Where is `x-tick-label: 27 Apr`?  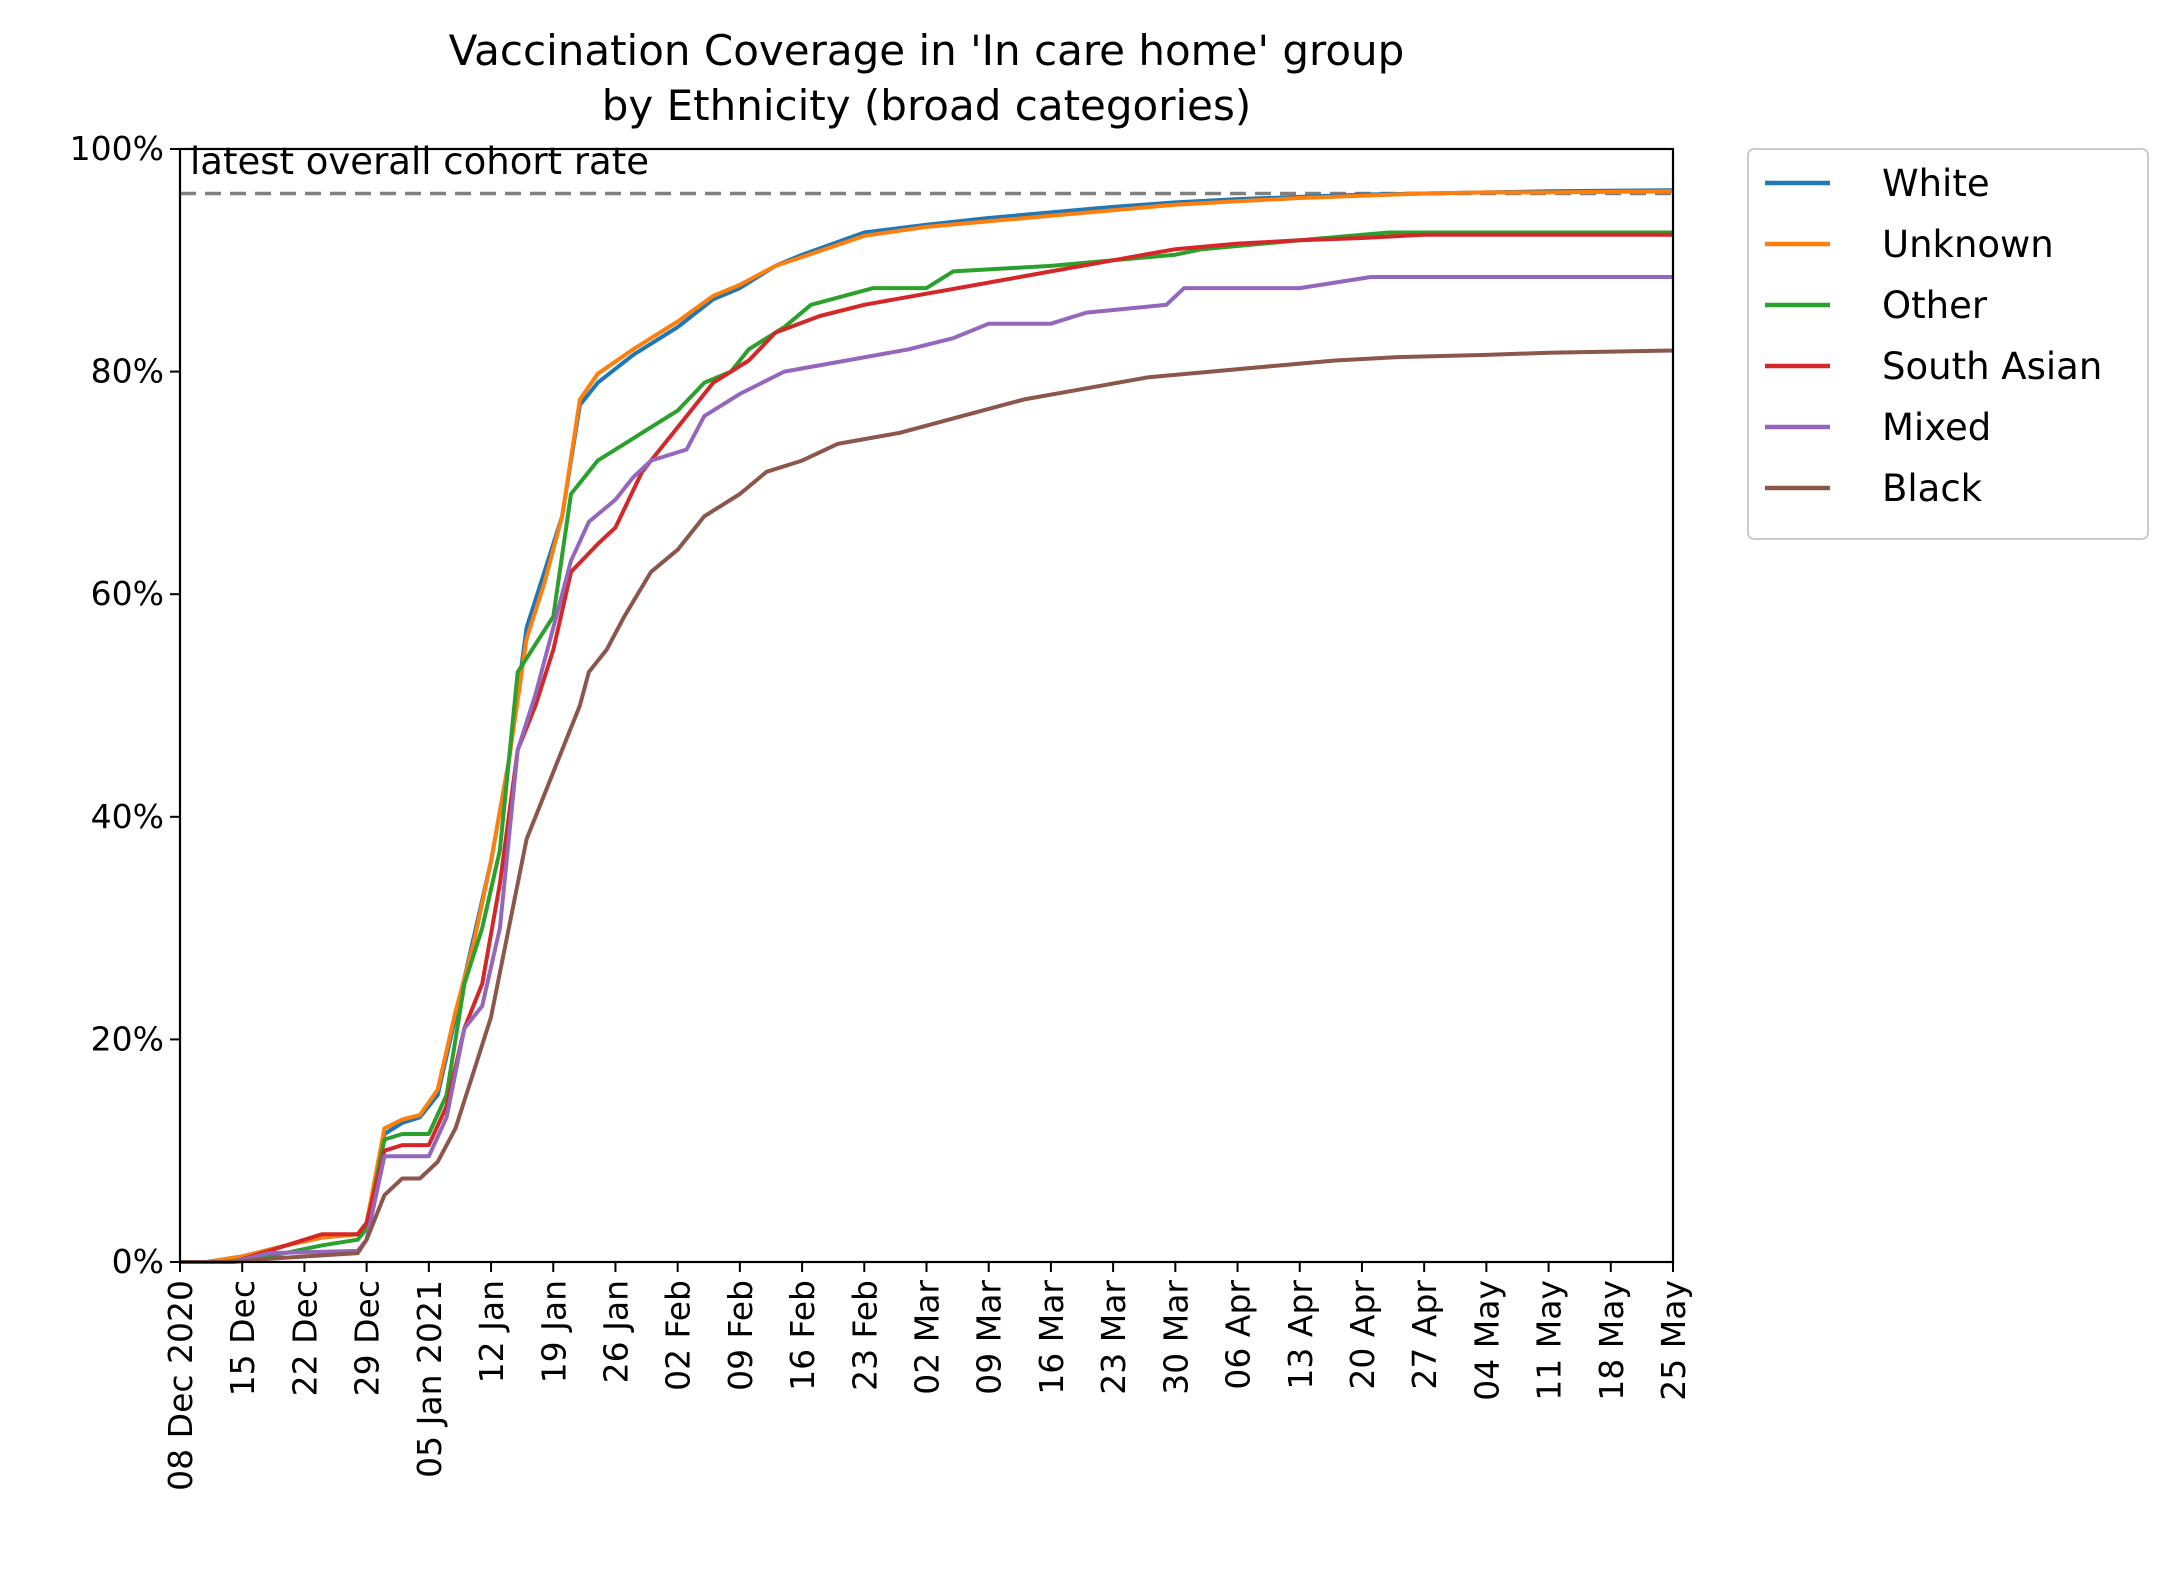
x-tick-label: 27 Apr is located at coordinates (1424, 1335).